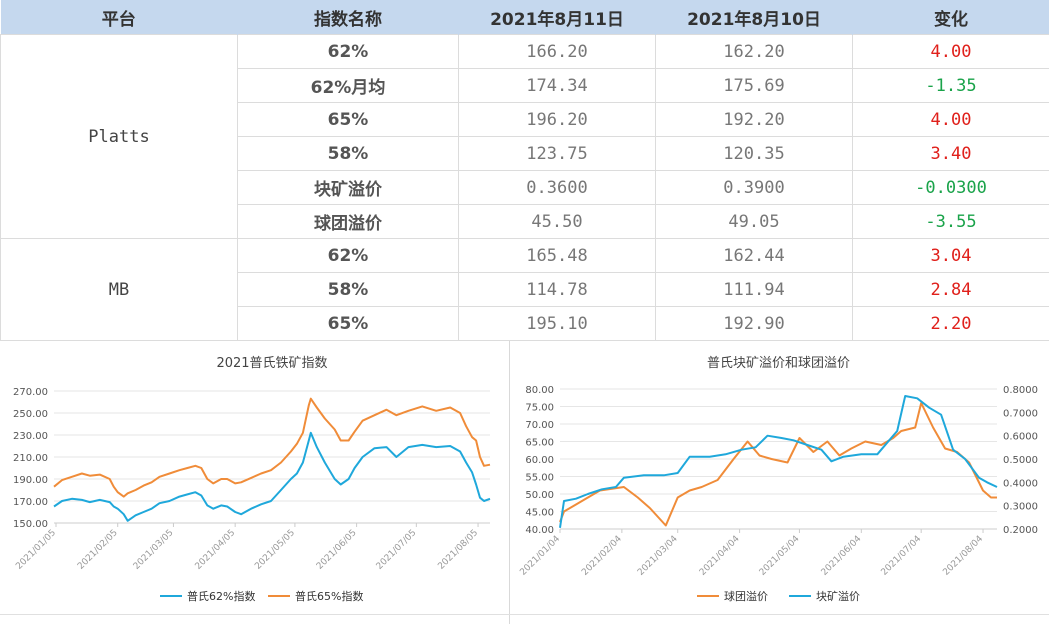  Describe the element at coordinates (557, 222) in the screenshot. I see `value-aug11-cell: 45.50` at that location.